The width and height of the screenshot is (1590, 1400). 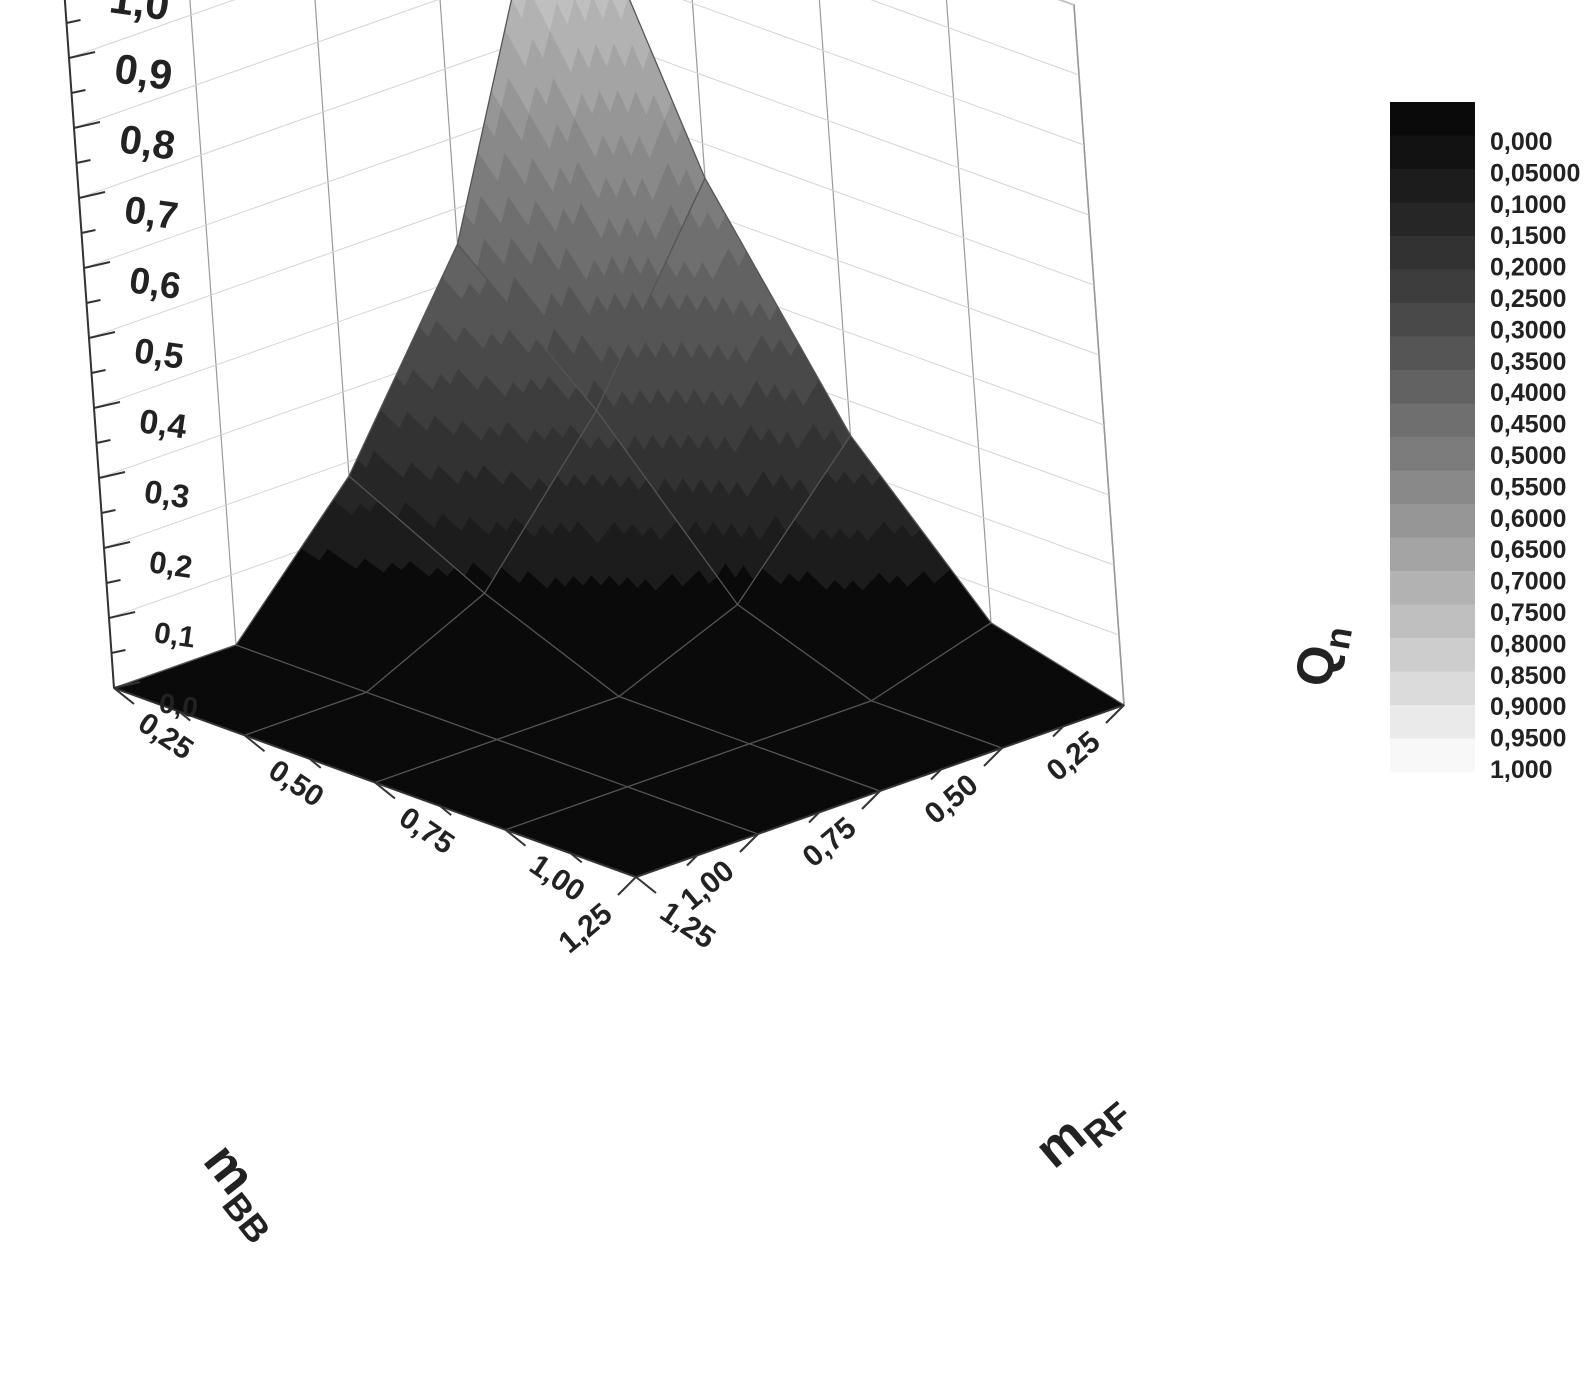 I want to click on legend-label: 0,4000, so click(x=1528, y=393).